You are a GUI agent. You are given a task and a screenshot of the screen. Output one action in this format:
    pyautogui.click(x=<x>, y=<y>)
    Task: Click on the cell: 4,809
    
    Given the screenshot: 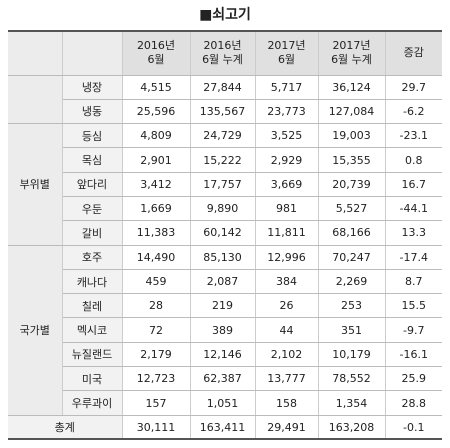 What is the action you would take?
    pyautogui.click(x=156, y=136)
    